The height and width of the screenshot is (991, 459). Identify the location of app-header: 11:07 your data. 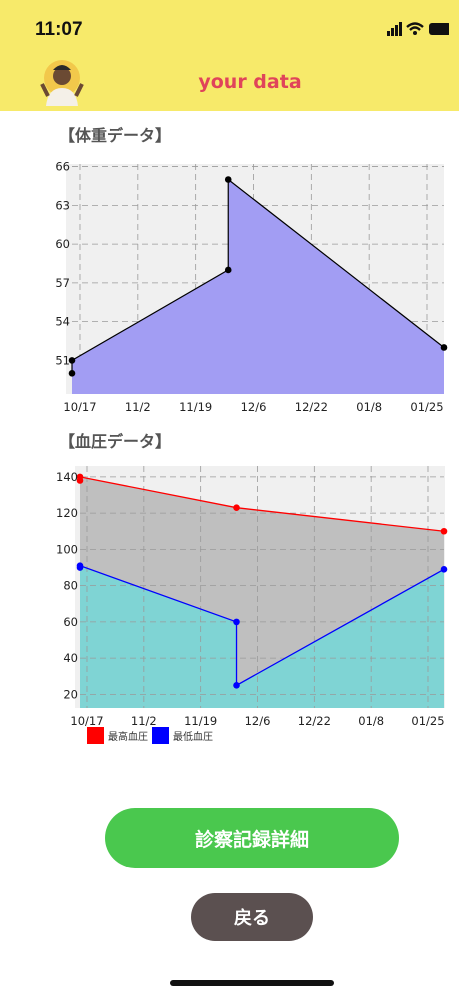
(229, 55).